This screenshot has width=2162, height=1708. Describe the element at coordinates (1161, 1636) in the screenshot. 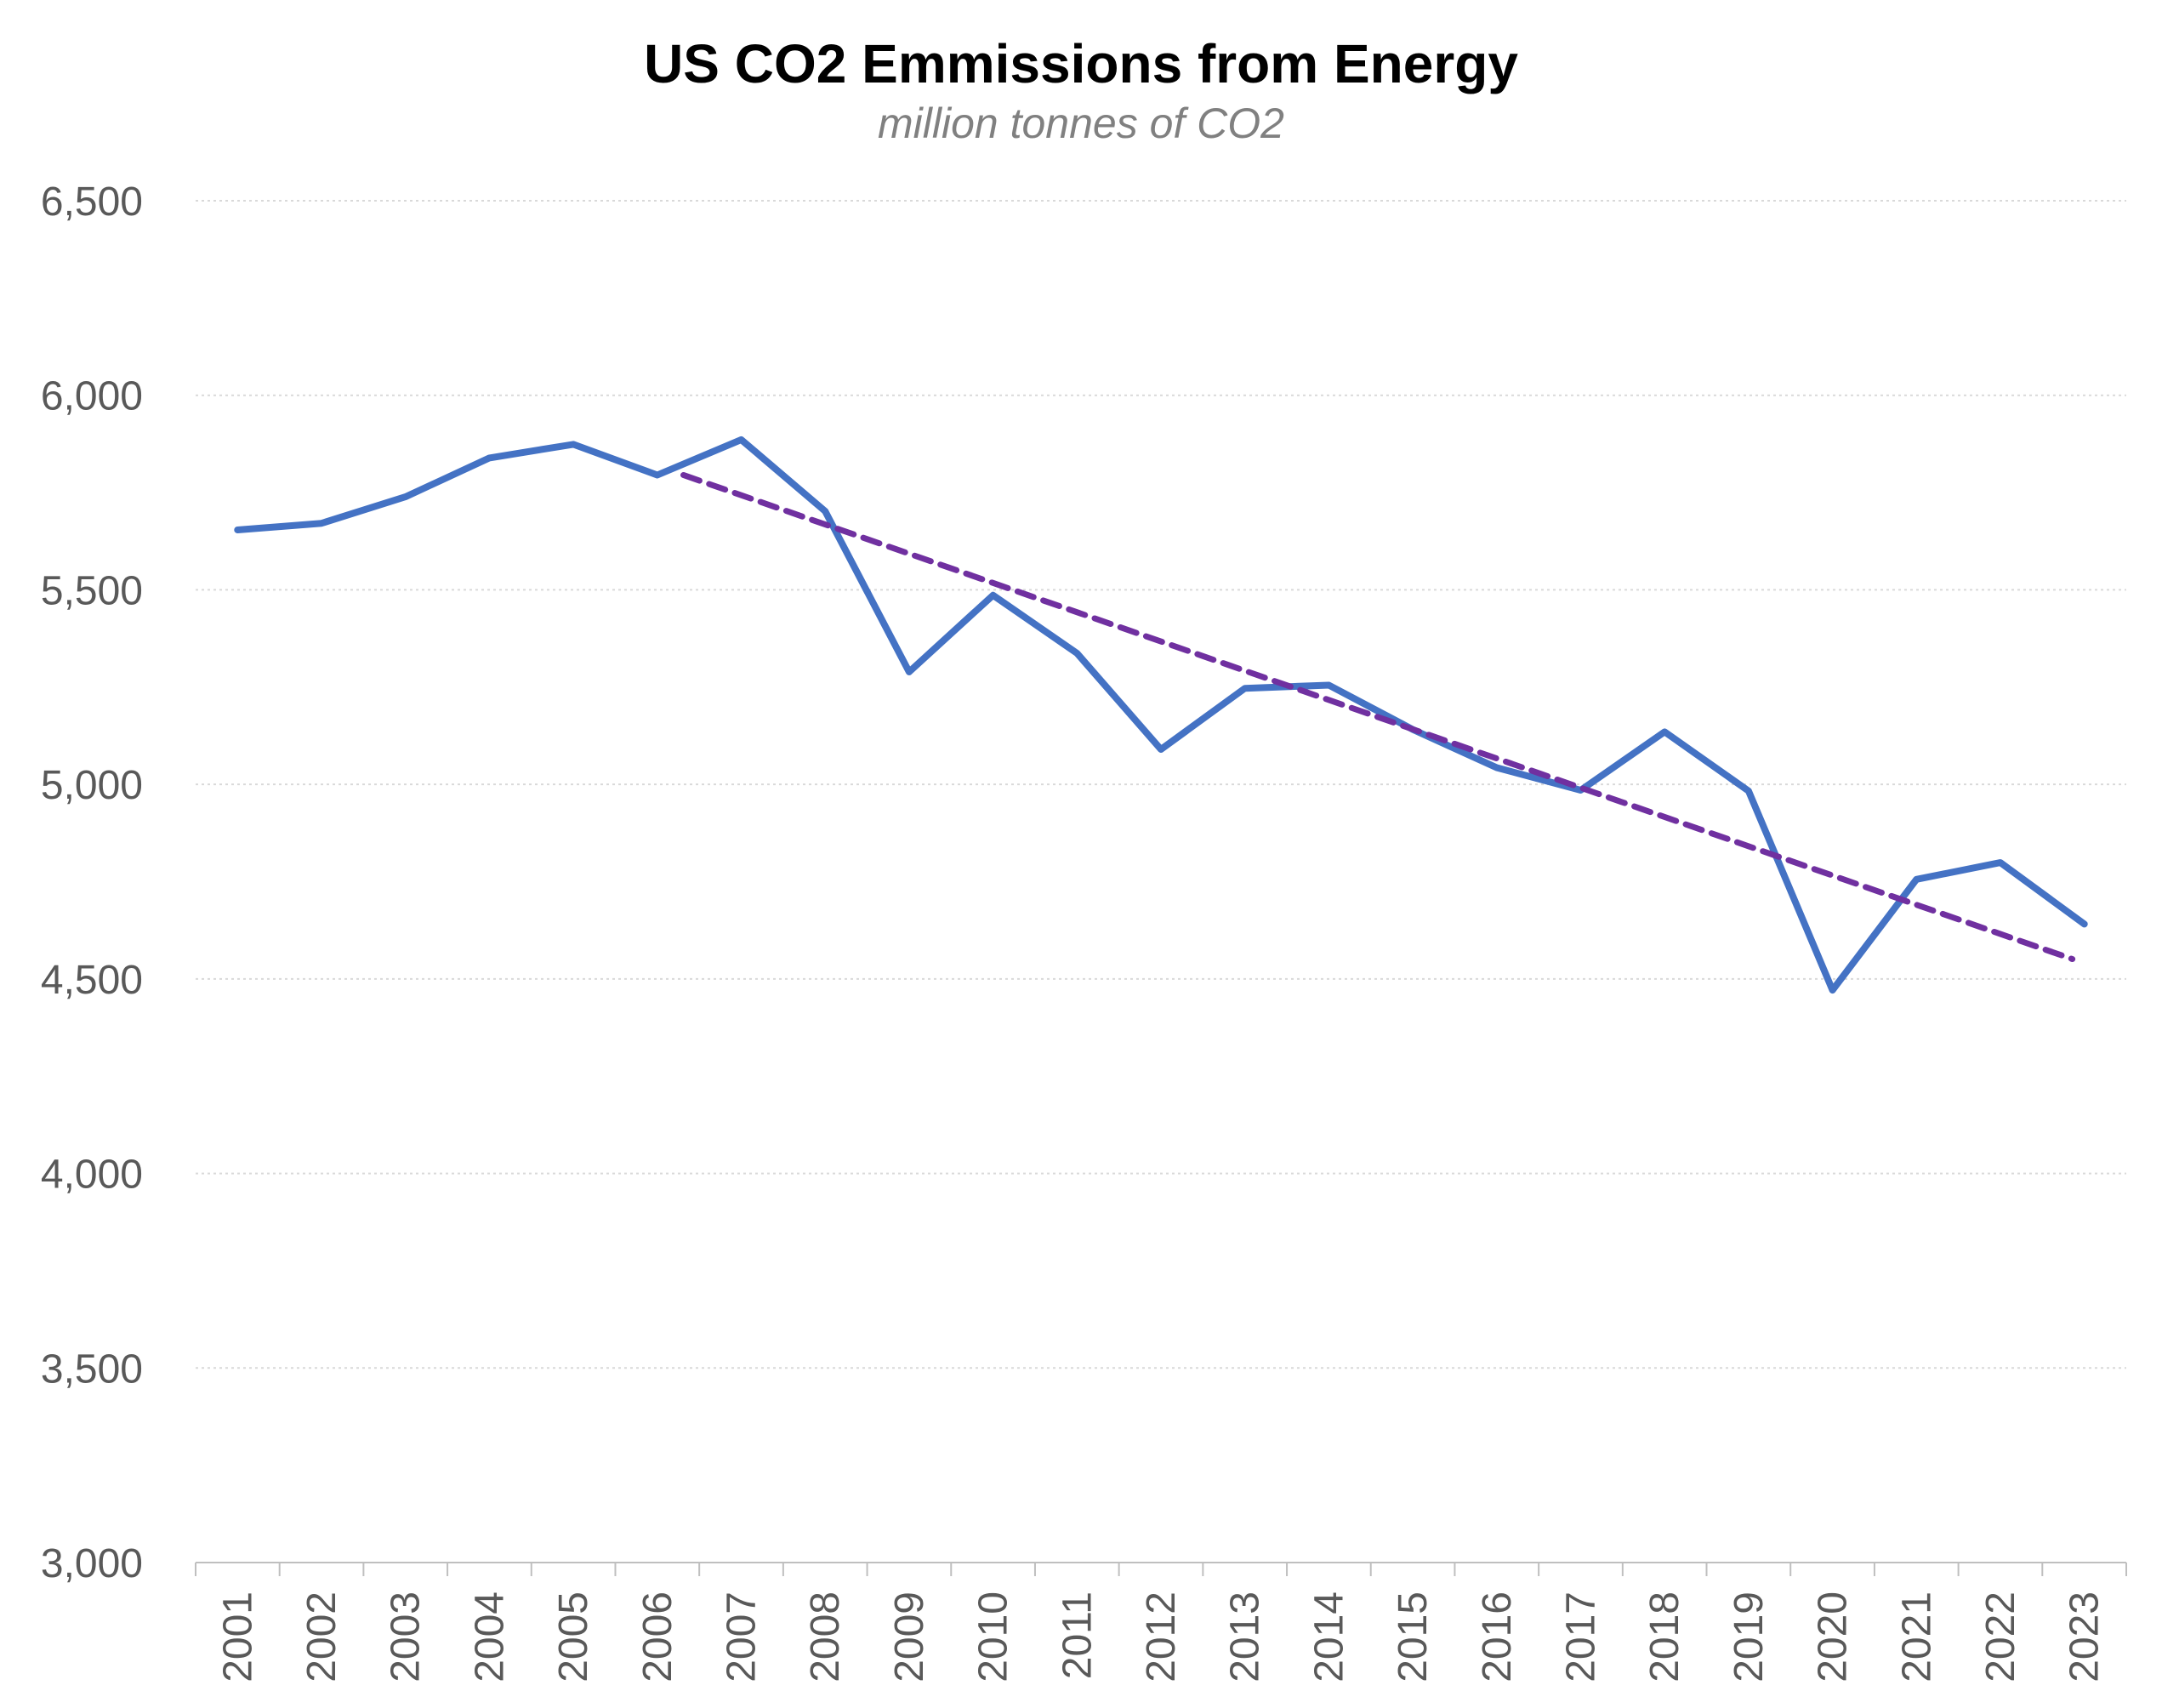

I see `x-tick-label: 2012` at that location.